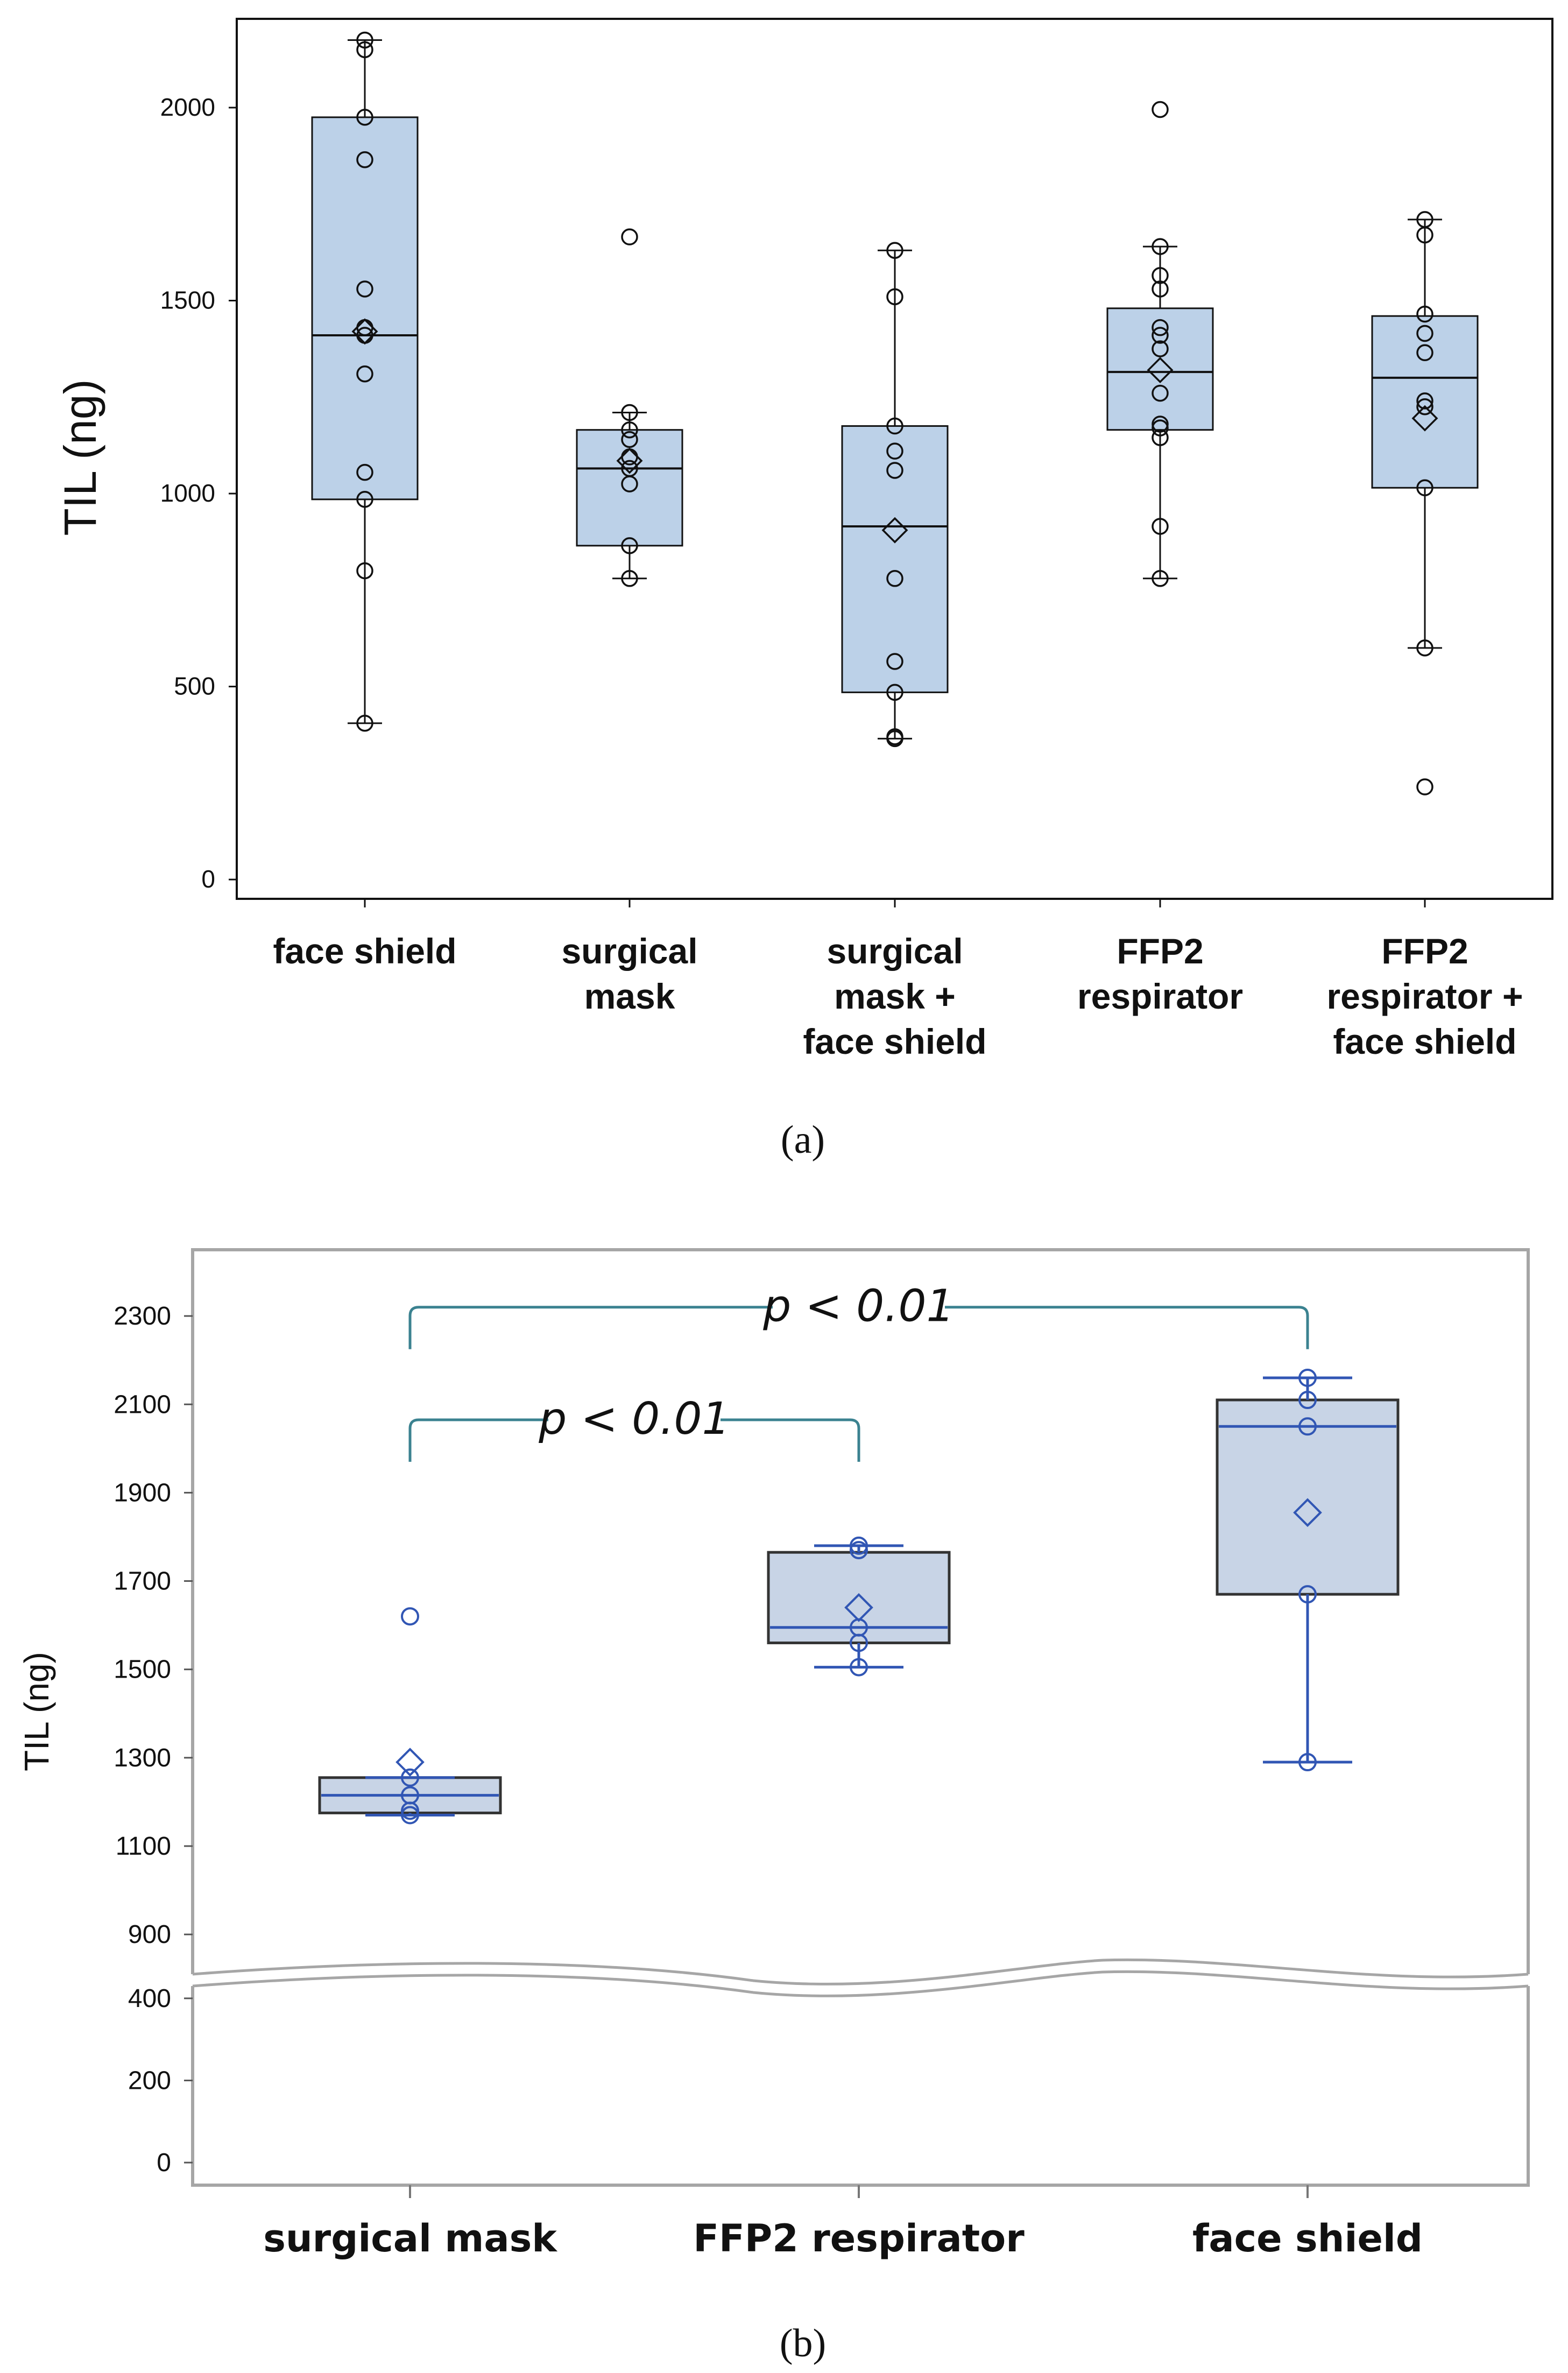 This screenshot has width=1568, height=2373. I want to click on y-tick-label: 900, so click(149, 1934).